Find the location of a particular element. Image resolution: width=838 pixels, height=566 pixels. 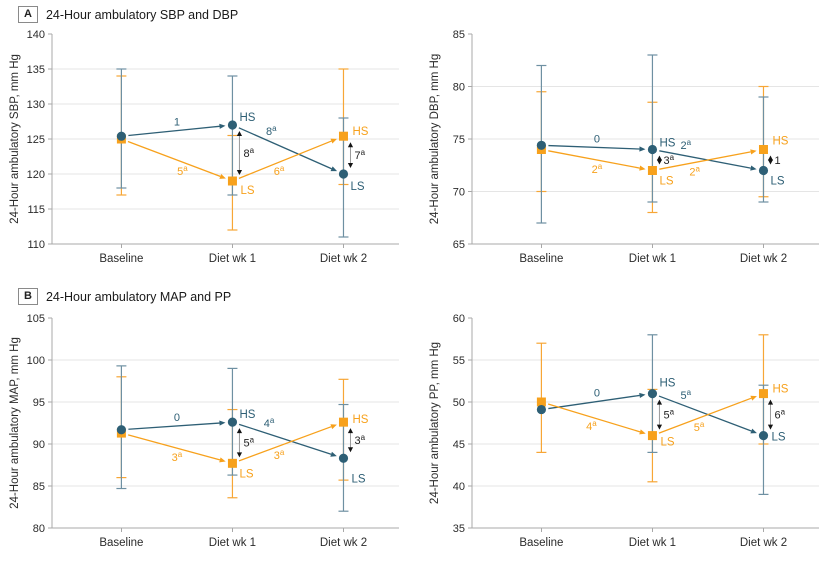

y-tick-label: 105 is located at coordinates (36, 319).